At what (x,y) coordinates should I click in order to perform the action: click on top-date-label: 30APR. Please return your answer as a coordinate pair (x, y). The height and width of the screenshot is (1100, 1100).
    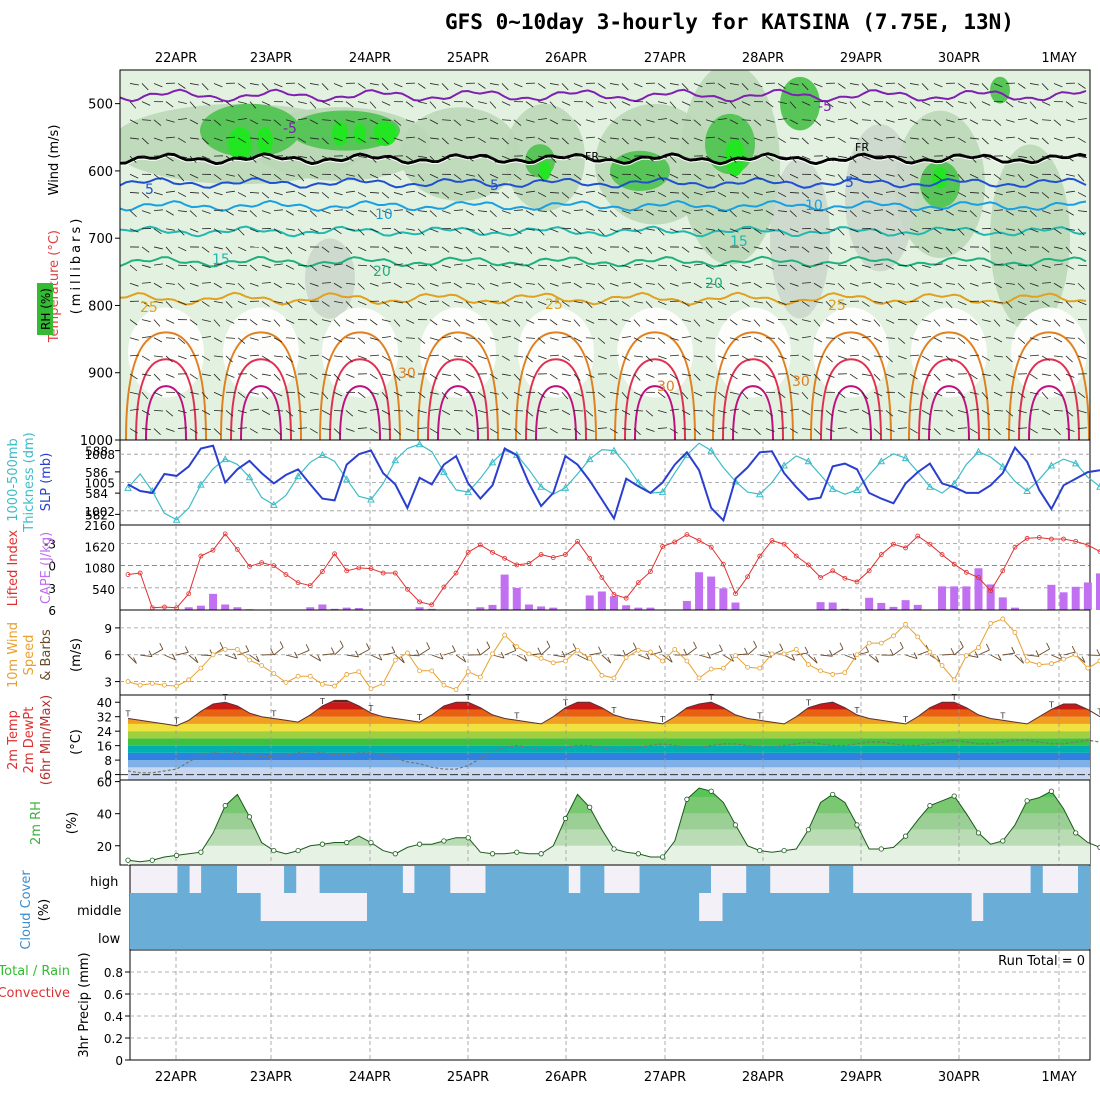
    Looking at the image, I should click on (959, 58).